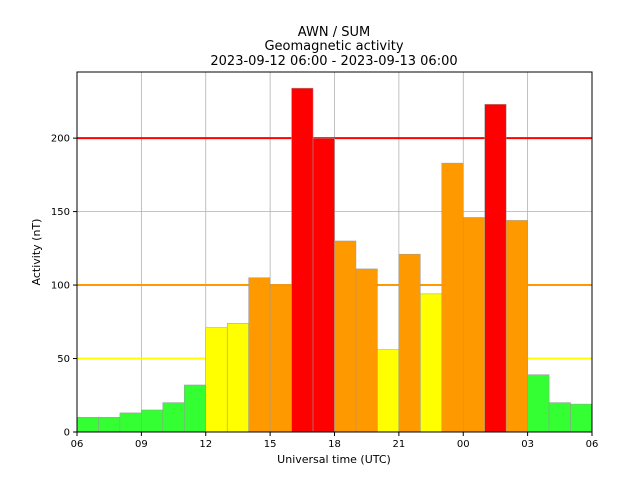 The height and width of the screenshot is (480, 640). What do you see at coordinates (334, 444) in the screenshot?
I see `x-tick-label-4: 18` at bounding box center [334, 444].